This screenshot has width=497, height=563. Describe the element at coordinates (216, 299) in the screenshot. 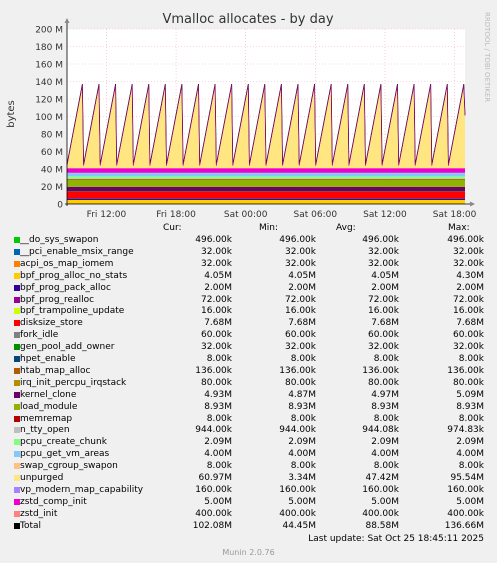

I see `legend-value-cur: 72.00k` at that location.